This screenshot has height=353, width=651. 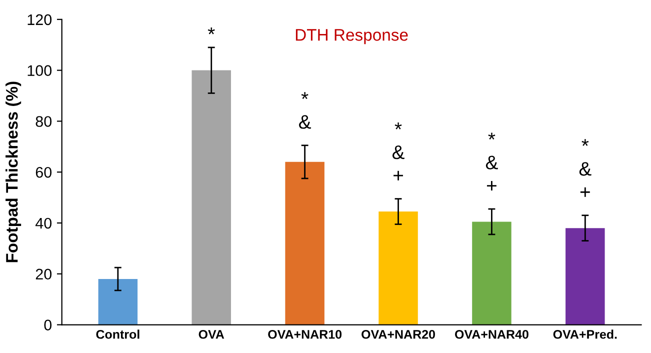 I want to click on y-tick-label: 40, so click(x=43, y=223).